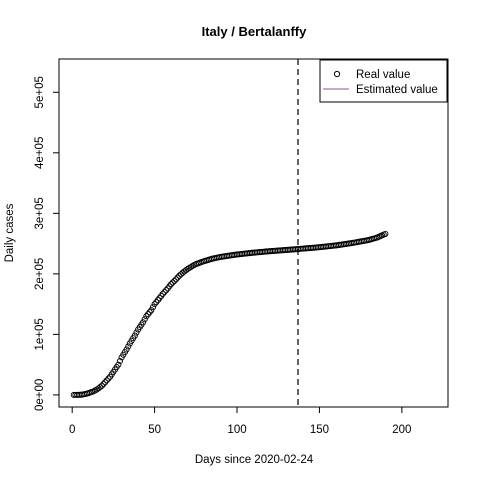 Image resolution: width=480 pixels, height=485 pixels. I want to click on x-tick-label: 200, so click(401, 430).